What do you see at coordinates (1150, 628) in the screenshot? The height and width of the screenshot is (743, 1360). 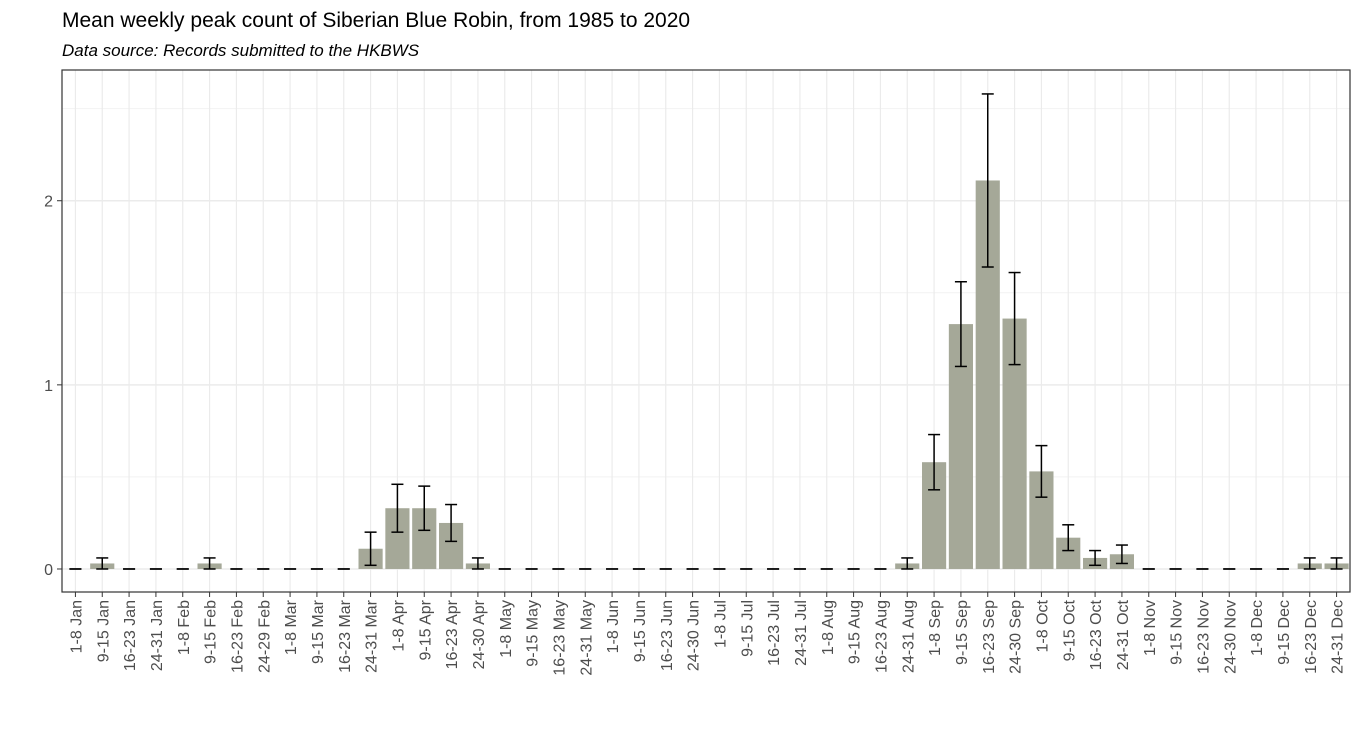 I see `x-tick-label: 1-8 Nov` at bounding box center [1150, 628].